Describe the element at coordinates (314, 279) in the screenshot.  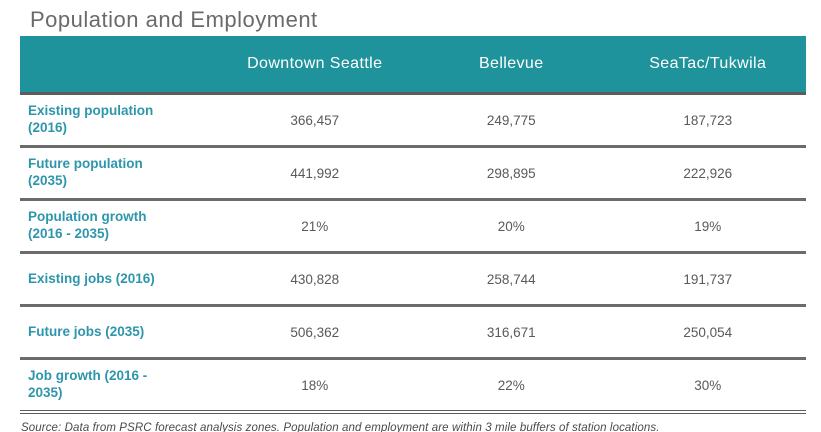
I see `cell-value: 430,828` at that location.